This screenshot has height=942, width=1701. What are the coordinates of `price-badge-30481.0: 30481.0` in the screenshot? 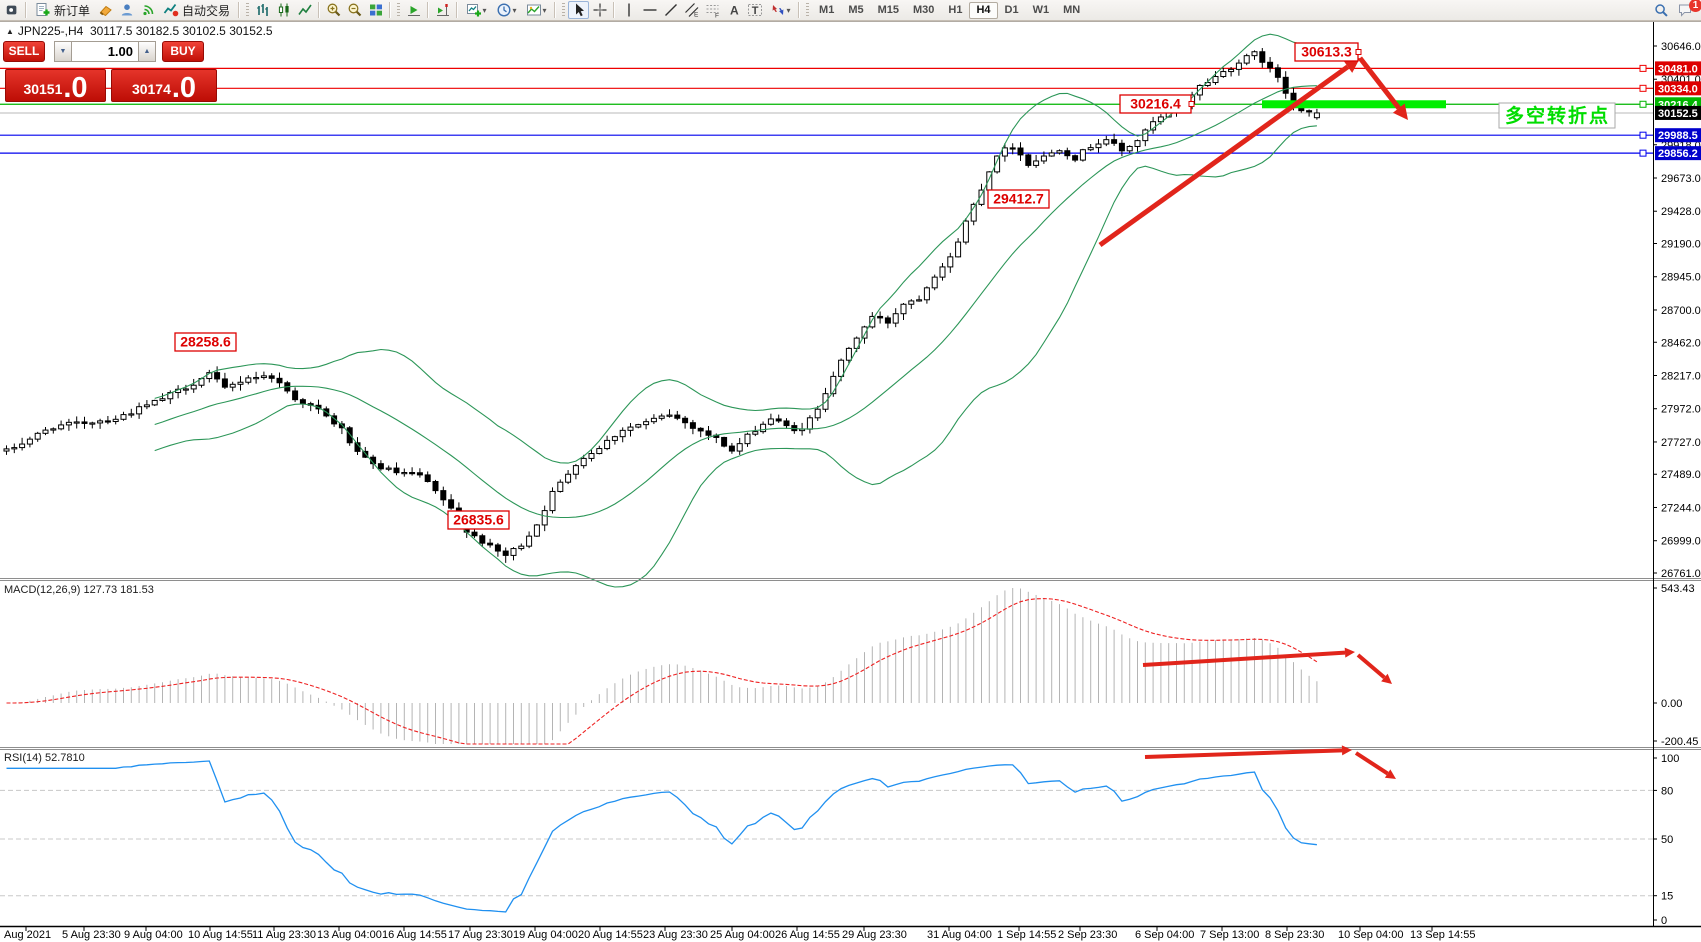 It's located at (1678, 68).